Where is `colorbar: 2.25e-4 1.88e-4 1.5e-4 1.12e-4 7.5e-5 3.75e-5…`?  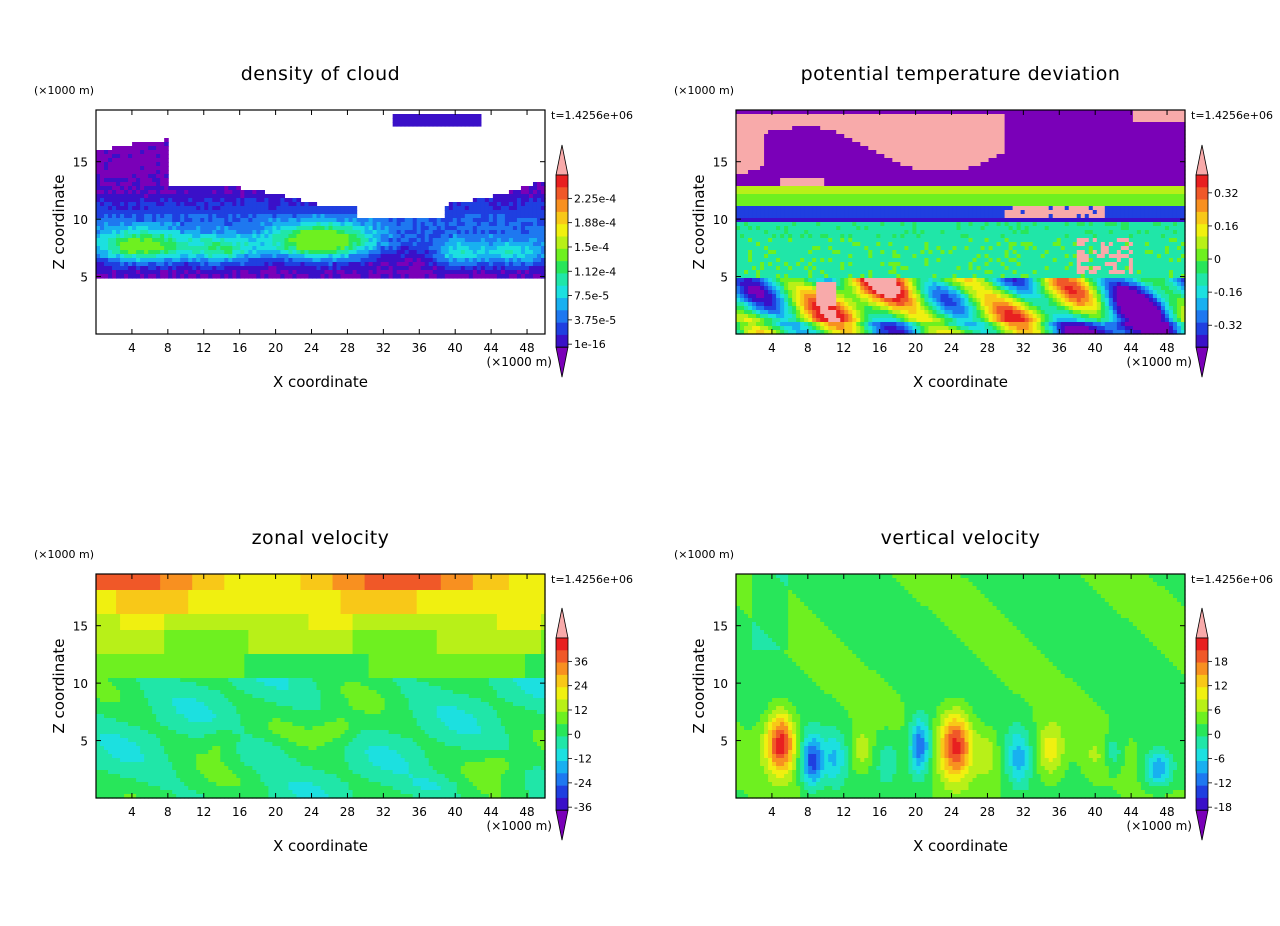 colorbar: 2.25e-4 1.88e-4 1.5e-4 1.12e-4 7.5e-5 3.75e-5… is located at coordinates (585, 261).